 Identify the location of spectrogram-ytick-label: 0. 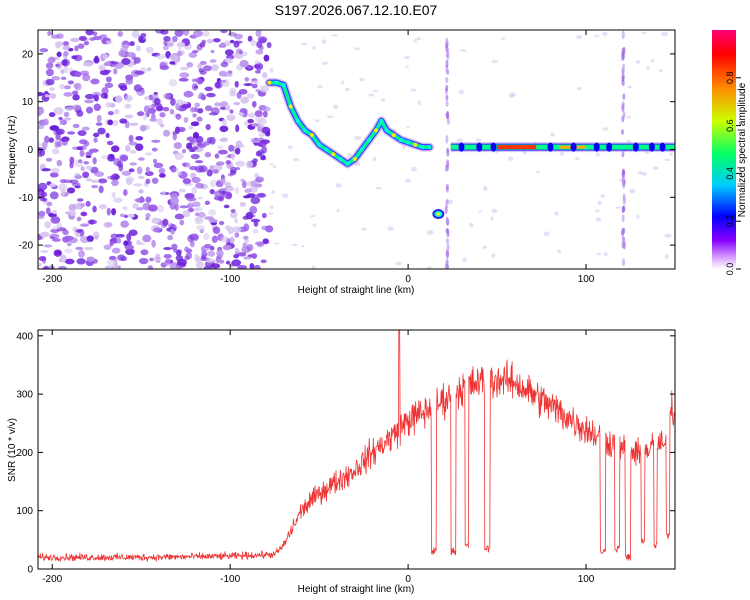
(30, 150).